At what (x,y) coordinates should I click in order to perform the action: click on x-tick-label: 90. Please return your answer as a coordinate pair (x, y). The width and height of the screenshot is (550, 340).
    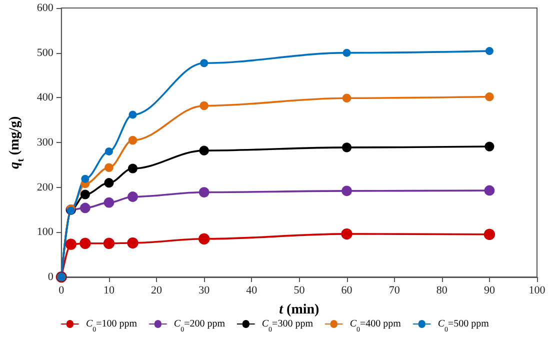
    Looking at the image, I should click on (490, 290).